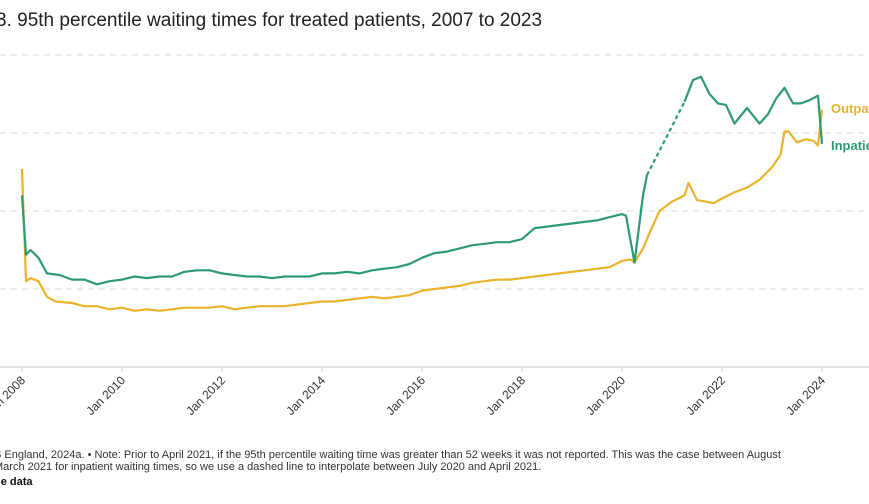 This screenshot has height=504, width=869. I want to click on x-tick-label-8: Jan 2024, so click(805, 395).